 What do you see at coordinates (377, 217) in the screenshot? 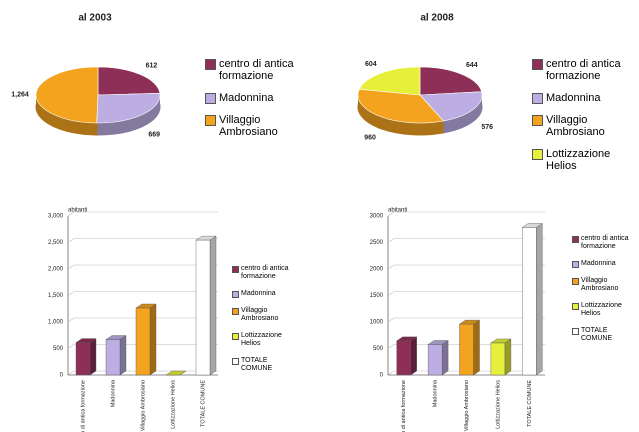
I see `y-tick-label: 3000` at bounding box center [377, 217].